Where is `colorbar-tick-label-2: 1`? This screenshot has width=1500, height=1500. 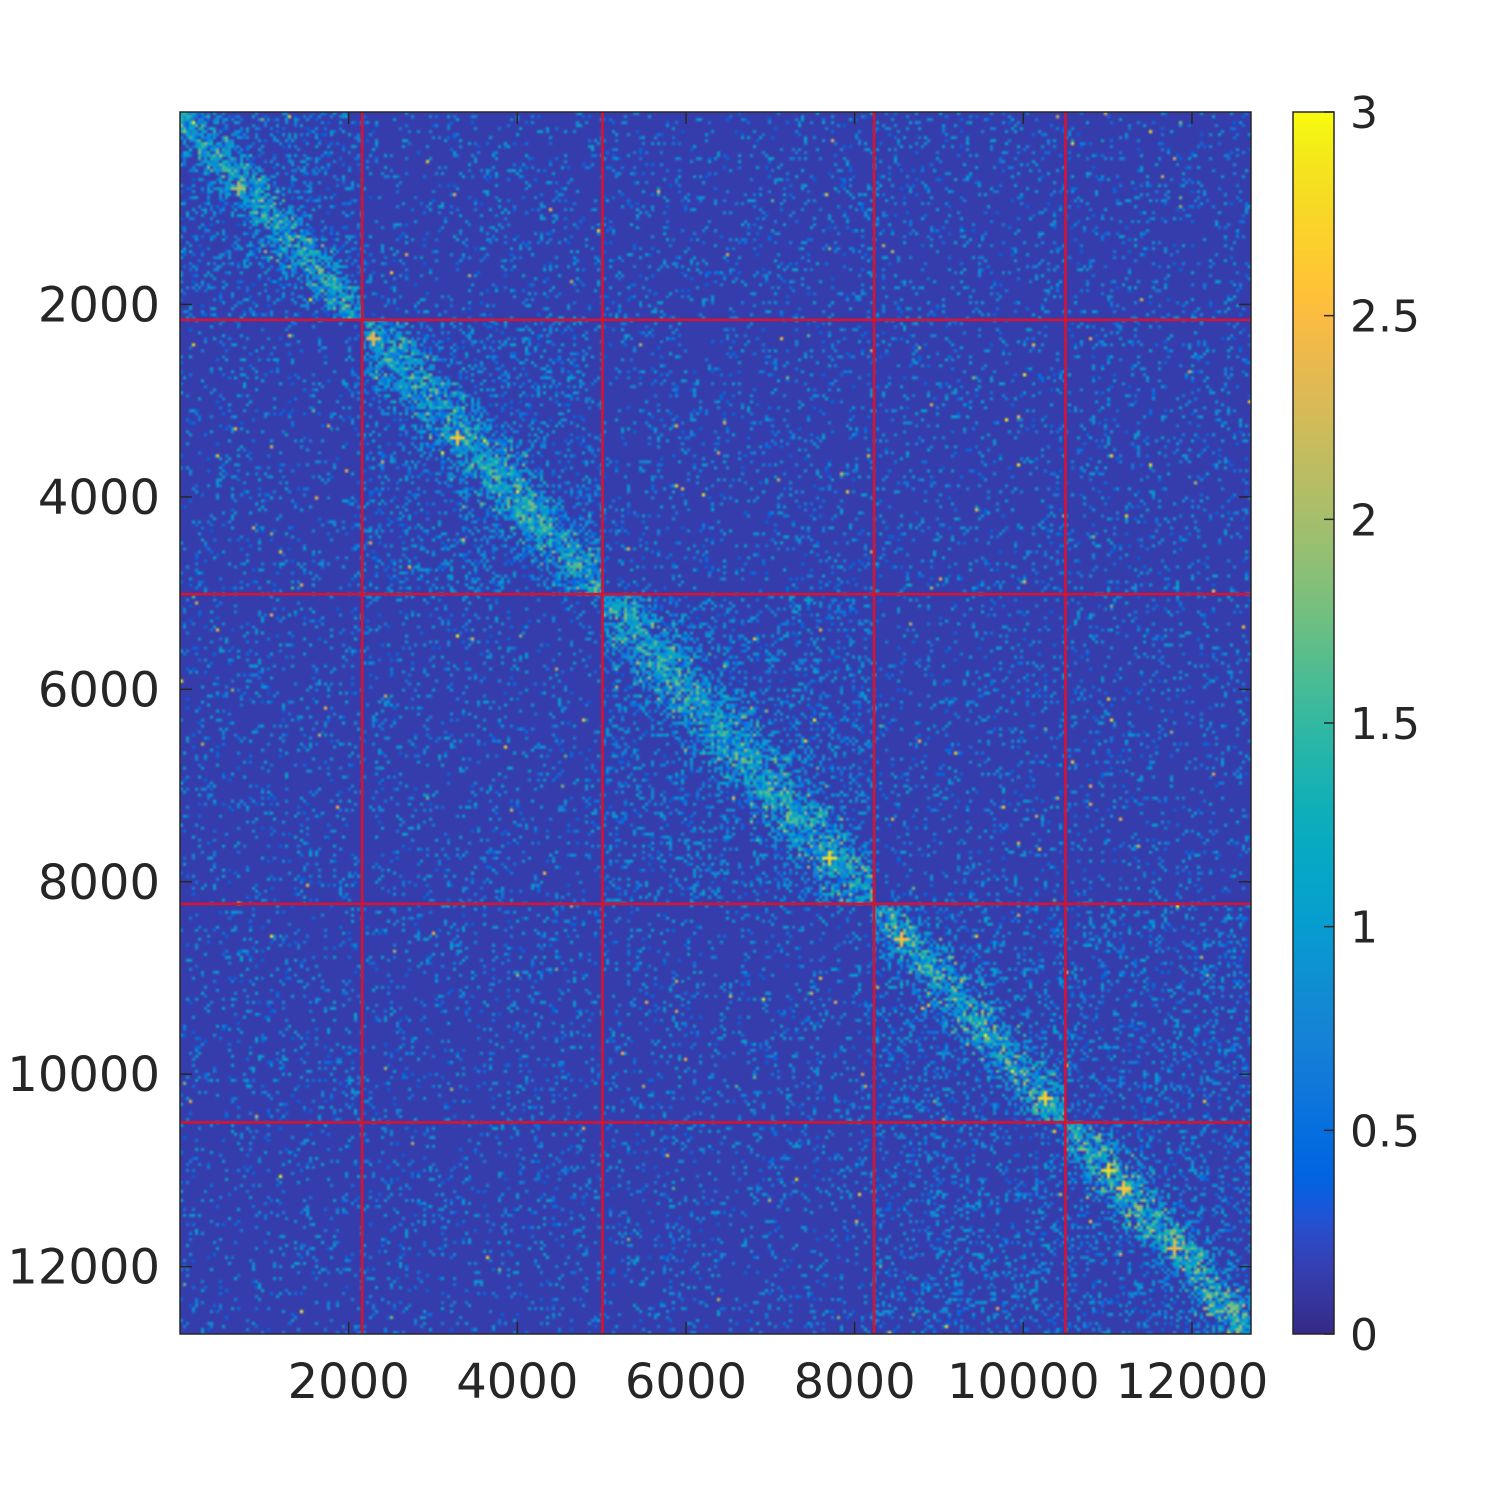 colorbar-tick-label-2: 1 is located at coordinates (1364, 928).